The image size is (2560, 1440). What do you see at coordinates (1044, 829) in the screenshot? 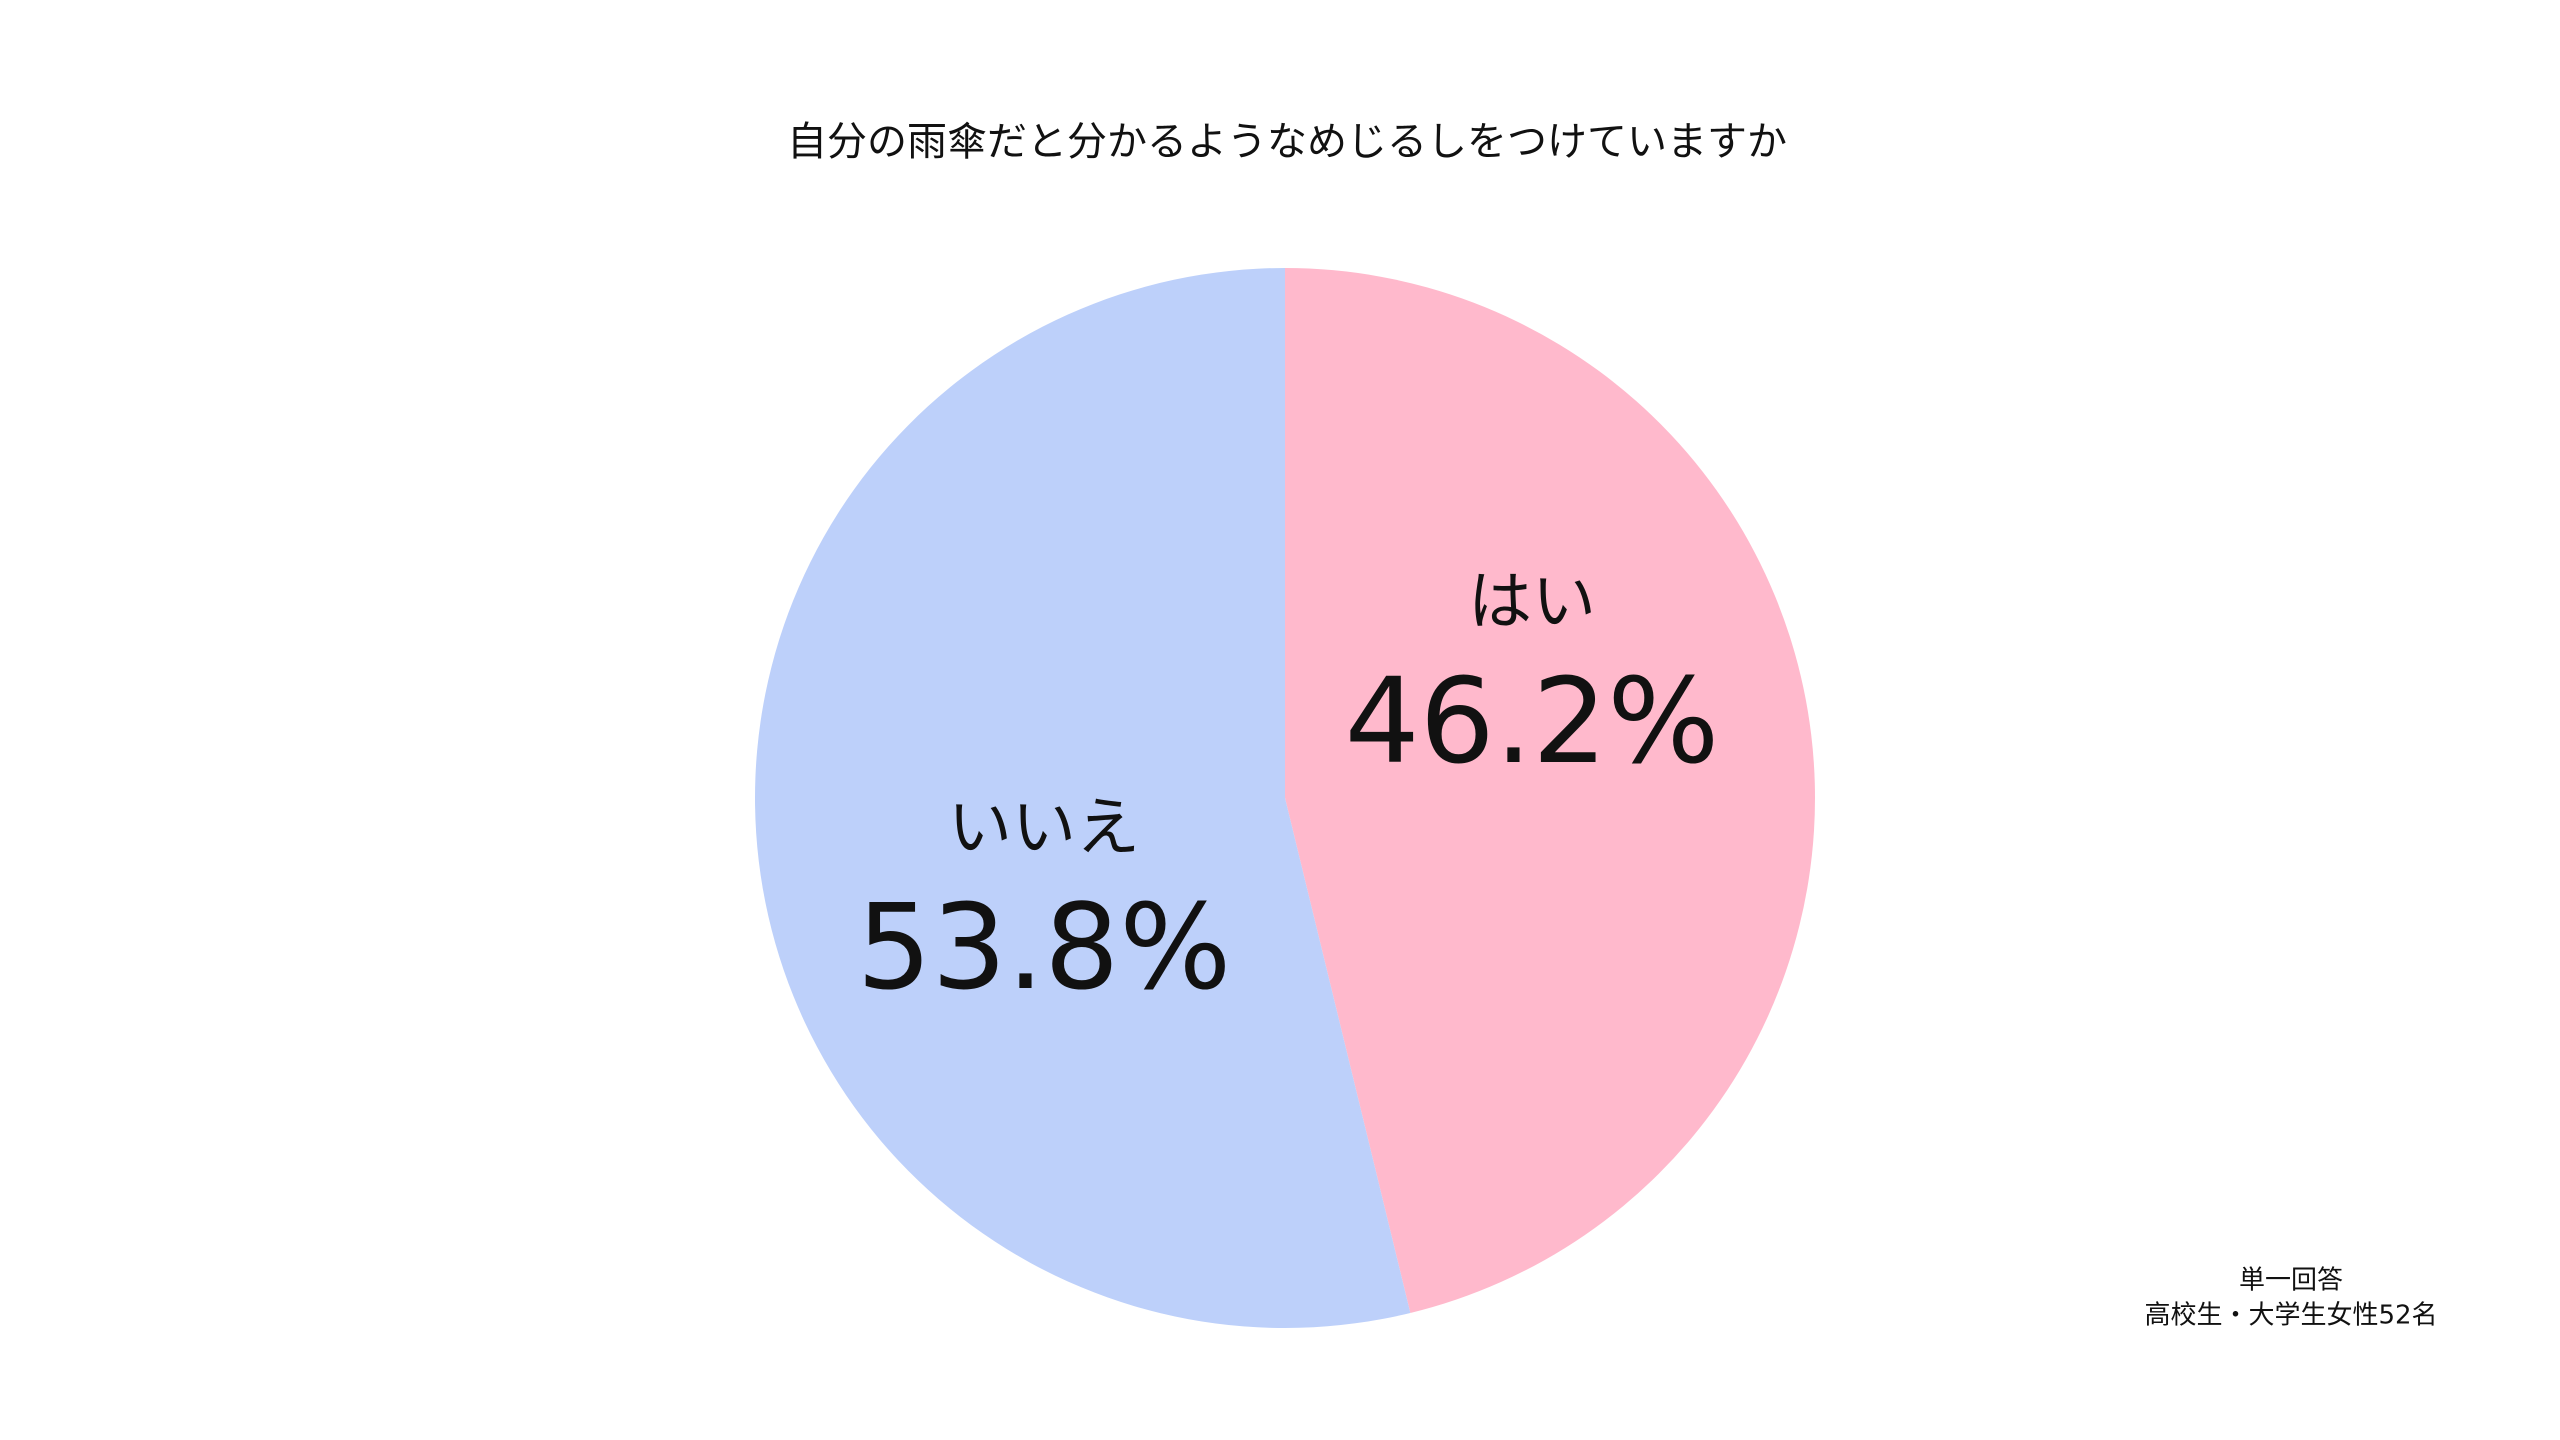
I see `slice-label: いいえ` at bounding box center [1044, 829].